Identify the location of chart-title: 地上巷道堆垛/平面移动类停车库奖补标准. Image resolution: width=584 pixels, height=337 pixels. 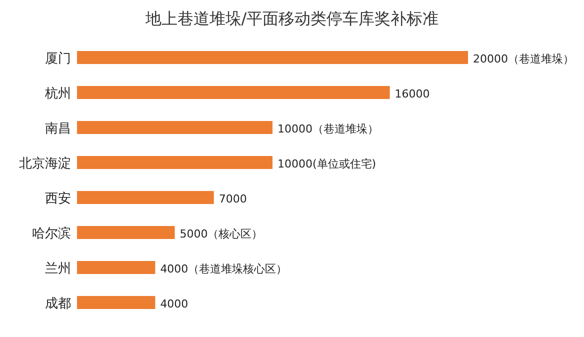
(291, 18).